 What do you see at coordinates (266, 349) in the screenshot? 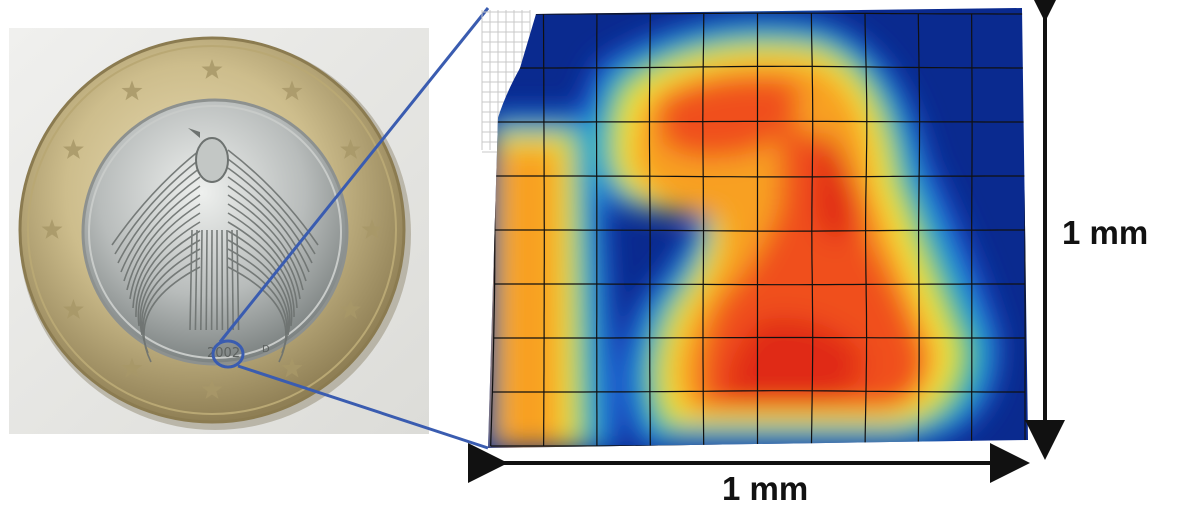
I see `coin-mint-text: D` at bounding box center [266, 349].